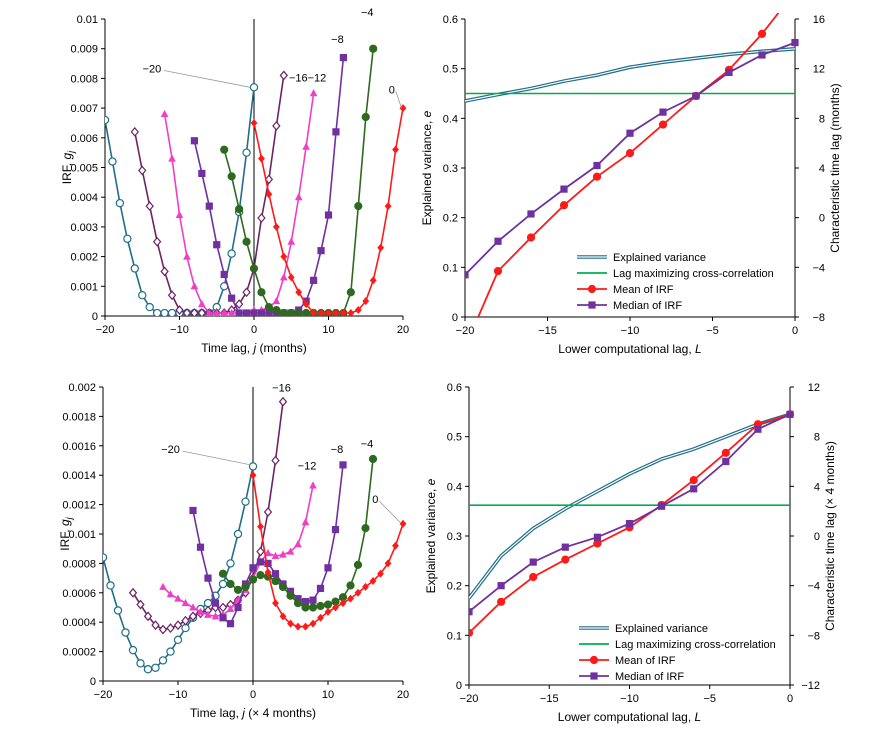 The image size is (876, 741). Describe the element at coordinates (450, 119) in the screenshot. I see `y-tick-label: 0.4` at that location.